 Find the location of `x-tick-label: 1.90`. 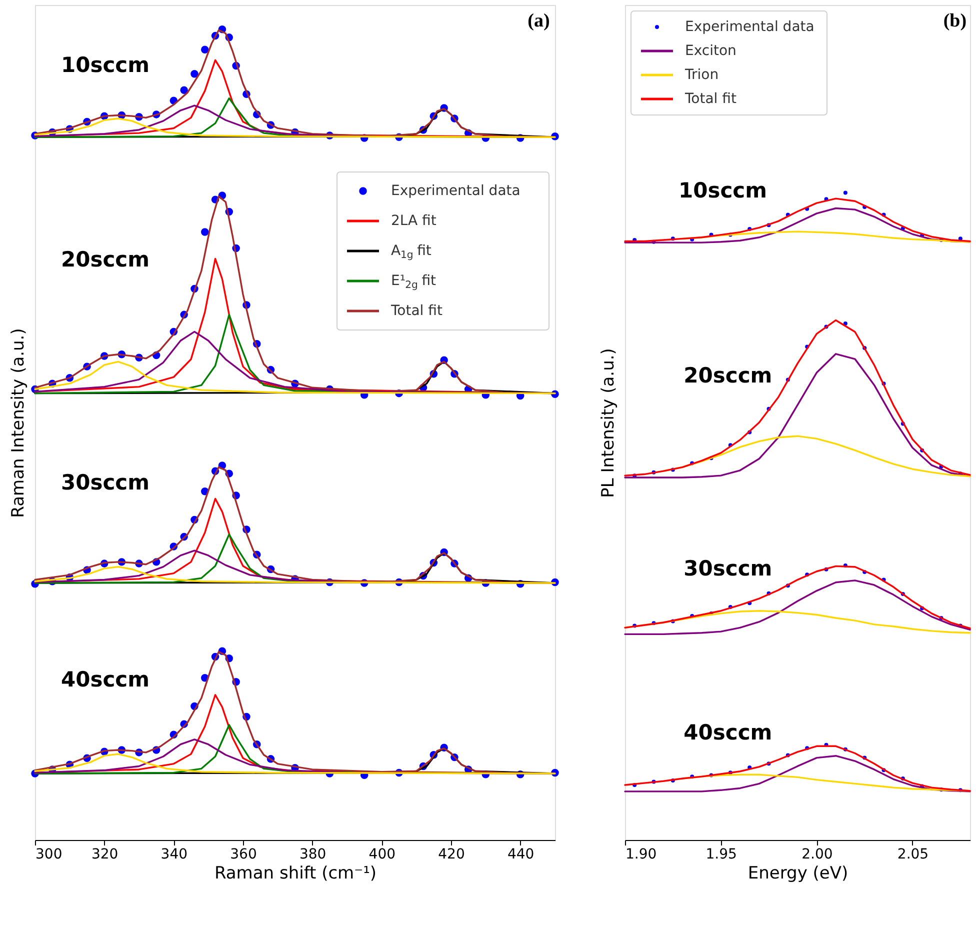

x-tick-label: 1.90 is located at coordinates (641, 854).